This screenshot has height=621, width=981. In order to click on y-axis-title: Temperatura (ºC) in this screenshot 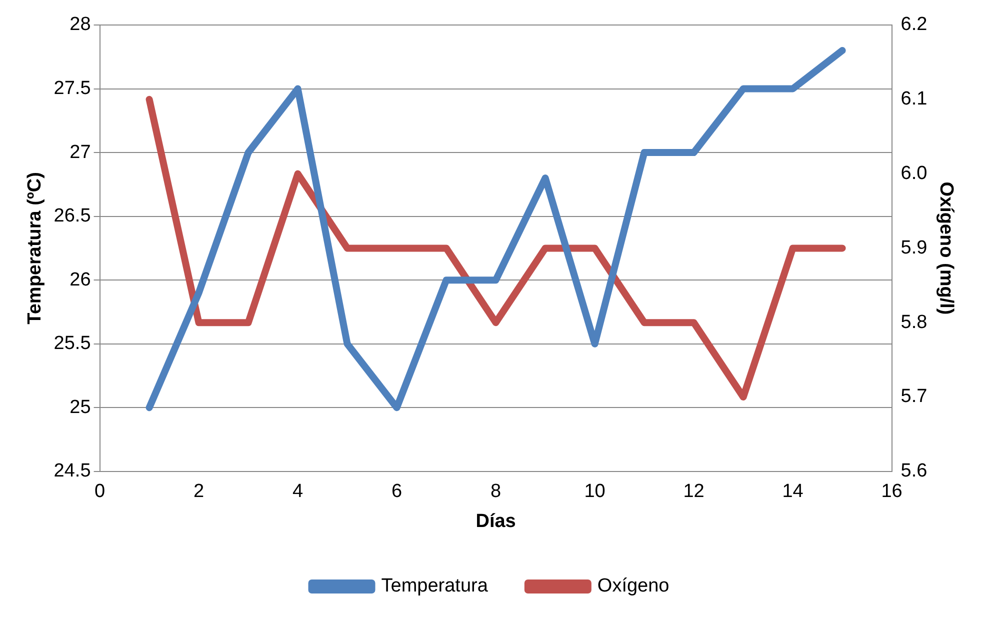, I will do `click(35, 248)`.